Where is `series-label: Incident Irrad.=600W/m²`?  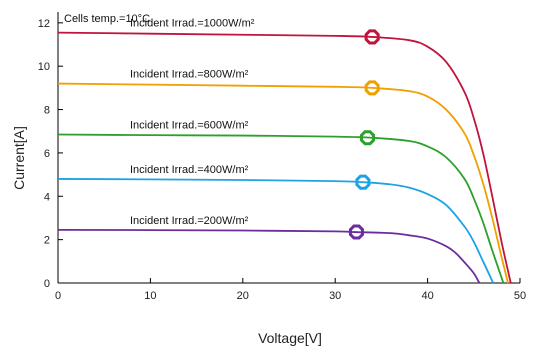 series-label: Incident Irrad.=600W/m² is located at coordinates (189, 125).